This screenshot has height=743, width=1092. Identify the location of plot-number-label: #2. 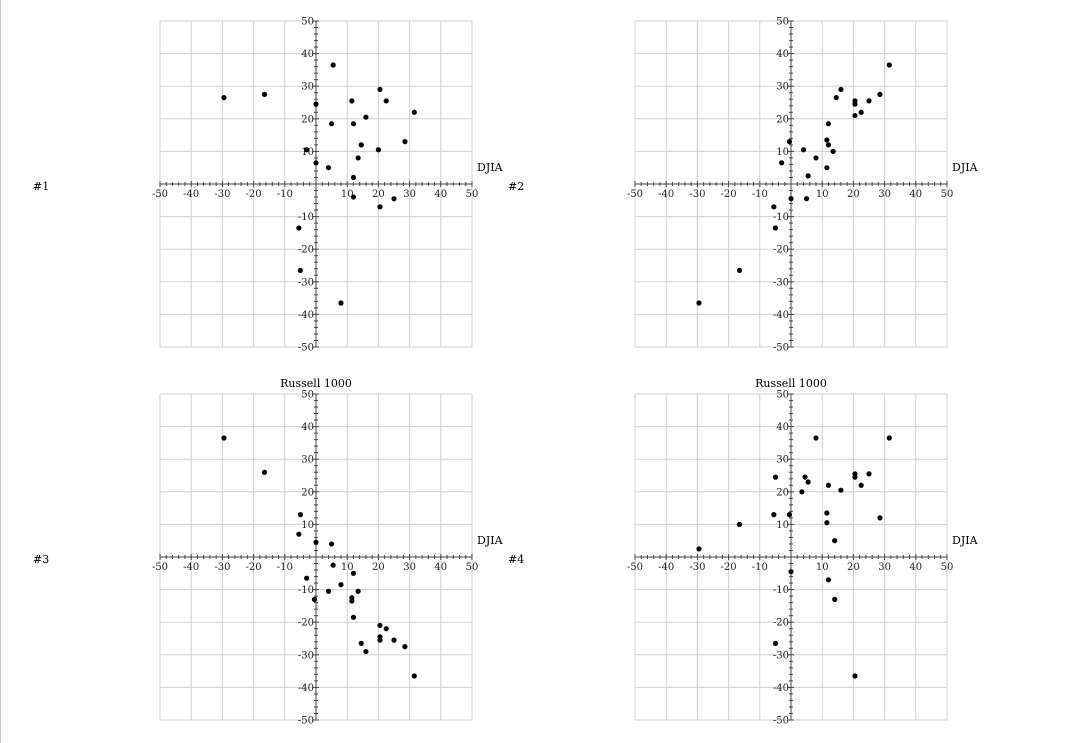
(516, 186).